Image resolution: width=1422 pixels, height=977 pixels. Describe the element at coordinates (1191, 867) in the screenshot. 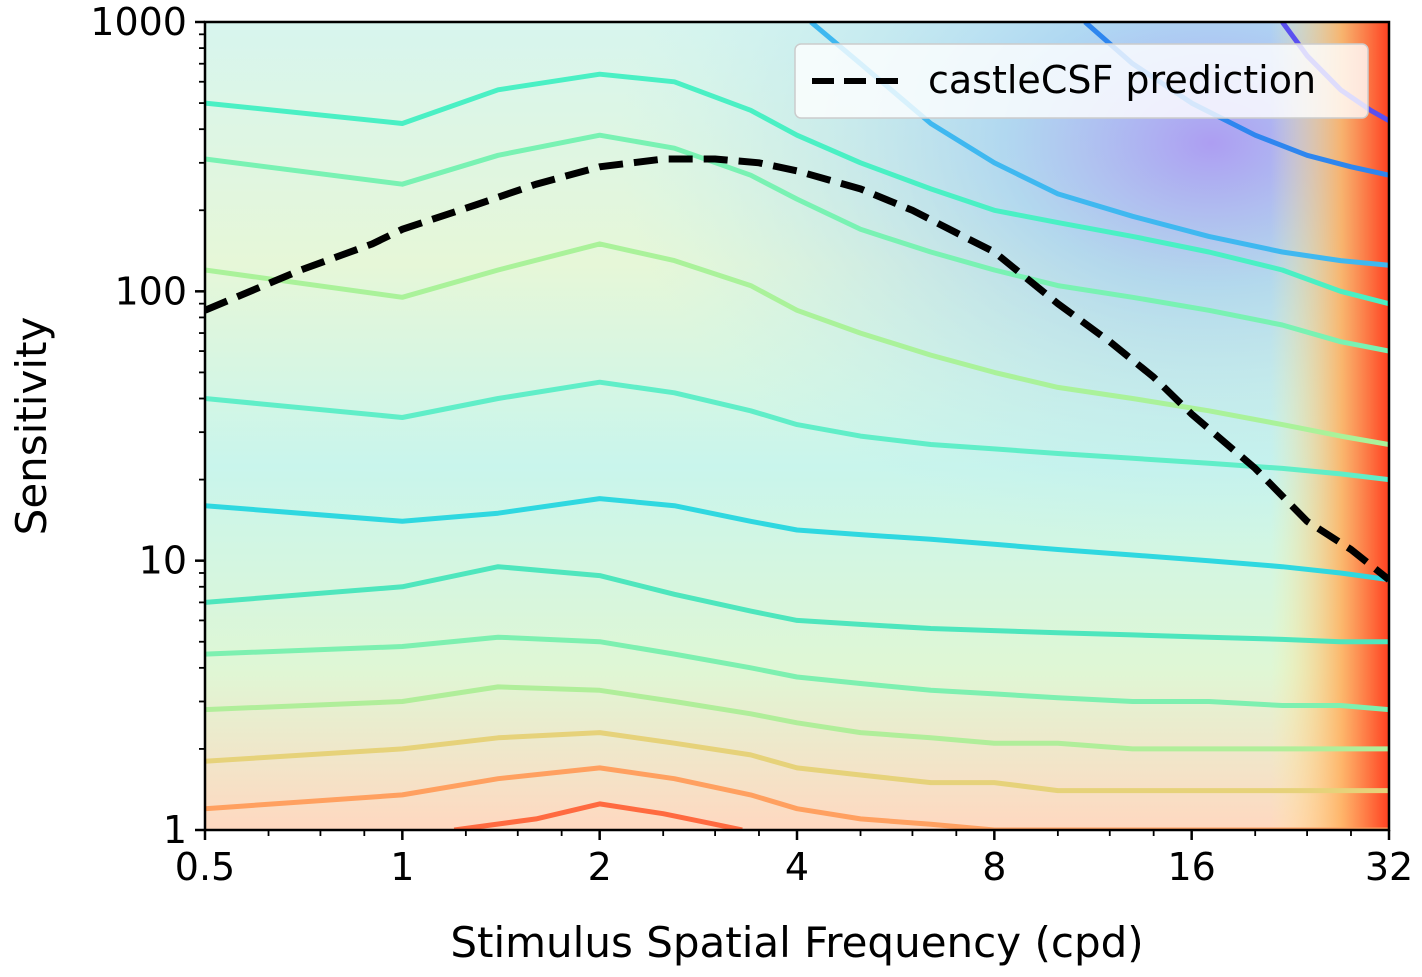

I see `x-tick-label: 16` at that location.